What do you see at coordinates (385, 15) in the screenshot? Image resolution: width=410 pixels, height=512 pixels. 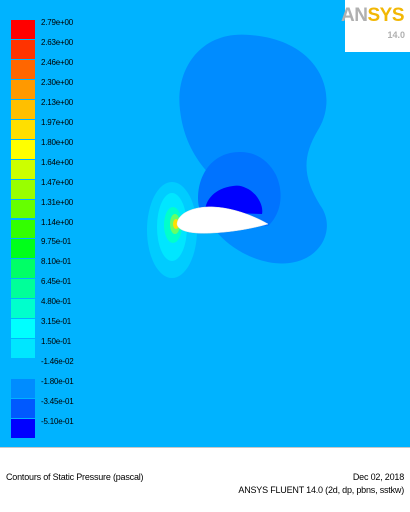 I see `logo-part-sys: SYS` at bounding box center [385, 15].